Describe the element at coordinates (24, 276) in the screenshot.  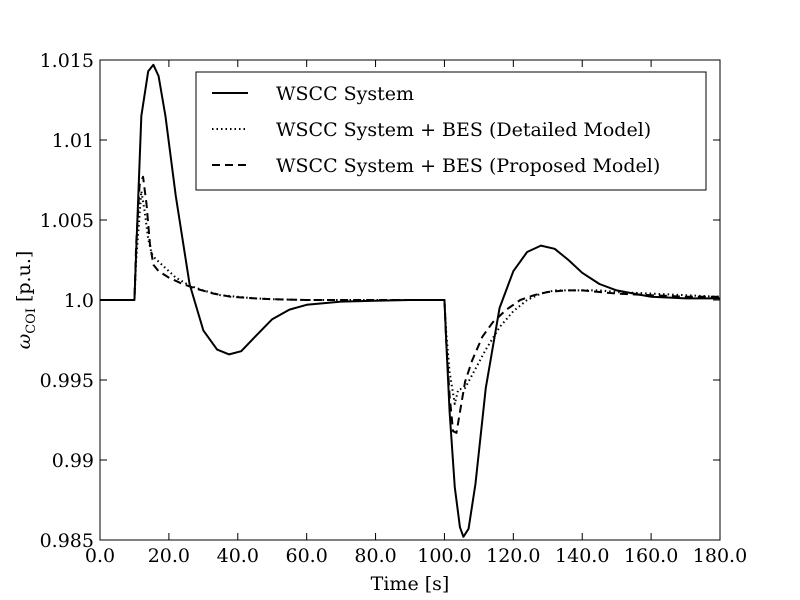
I see `y-axis-unit: [p.u.]` at that location.